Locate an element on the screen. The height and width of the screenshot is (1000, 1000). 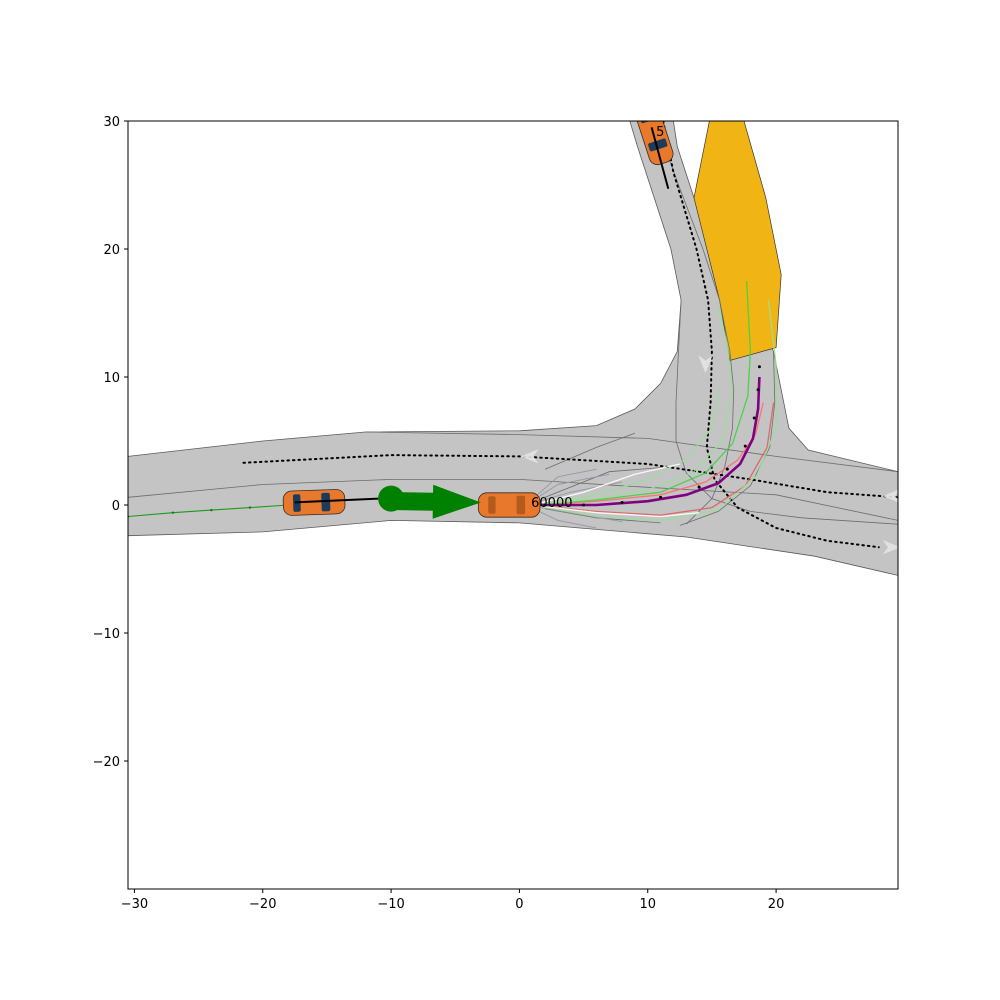
sampled-path is located at coordinates (574, 513).